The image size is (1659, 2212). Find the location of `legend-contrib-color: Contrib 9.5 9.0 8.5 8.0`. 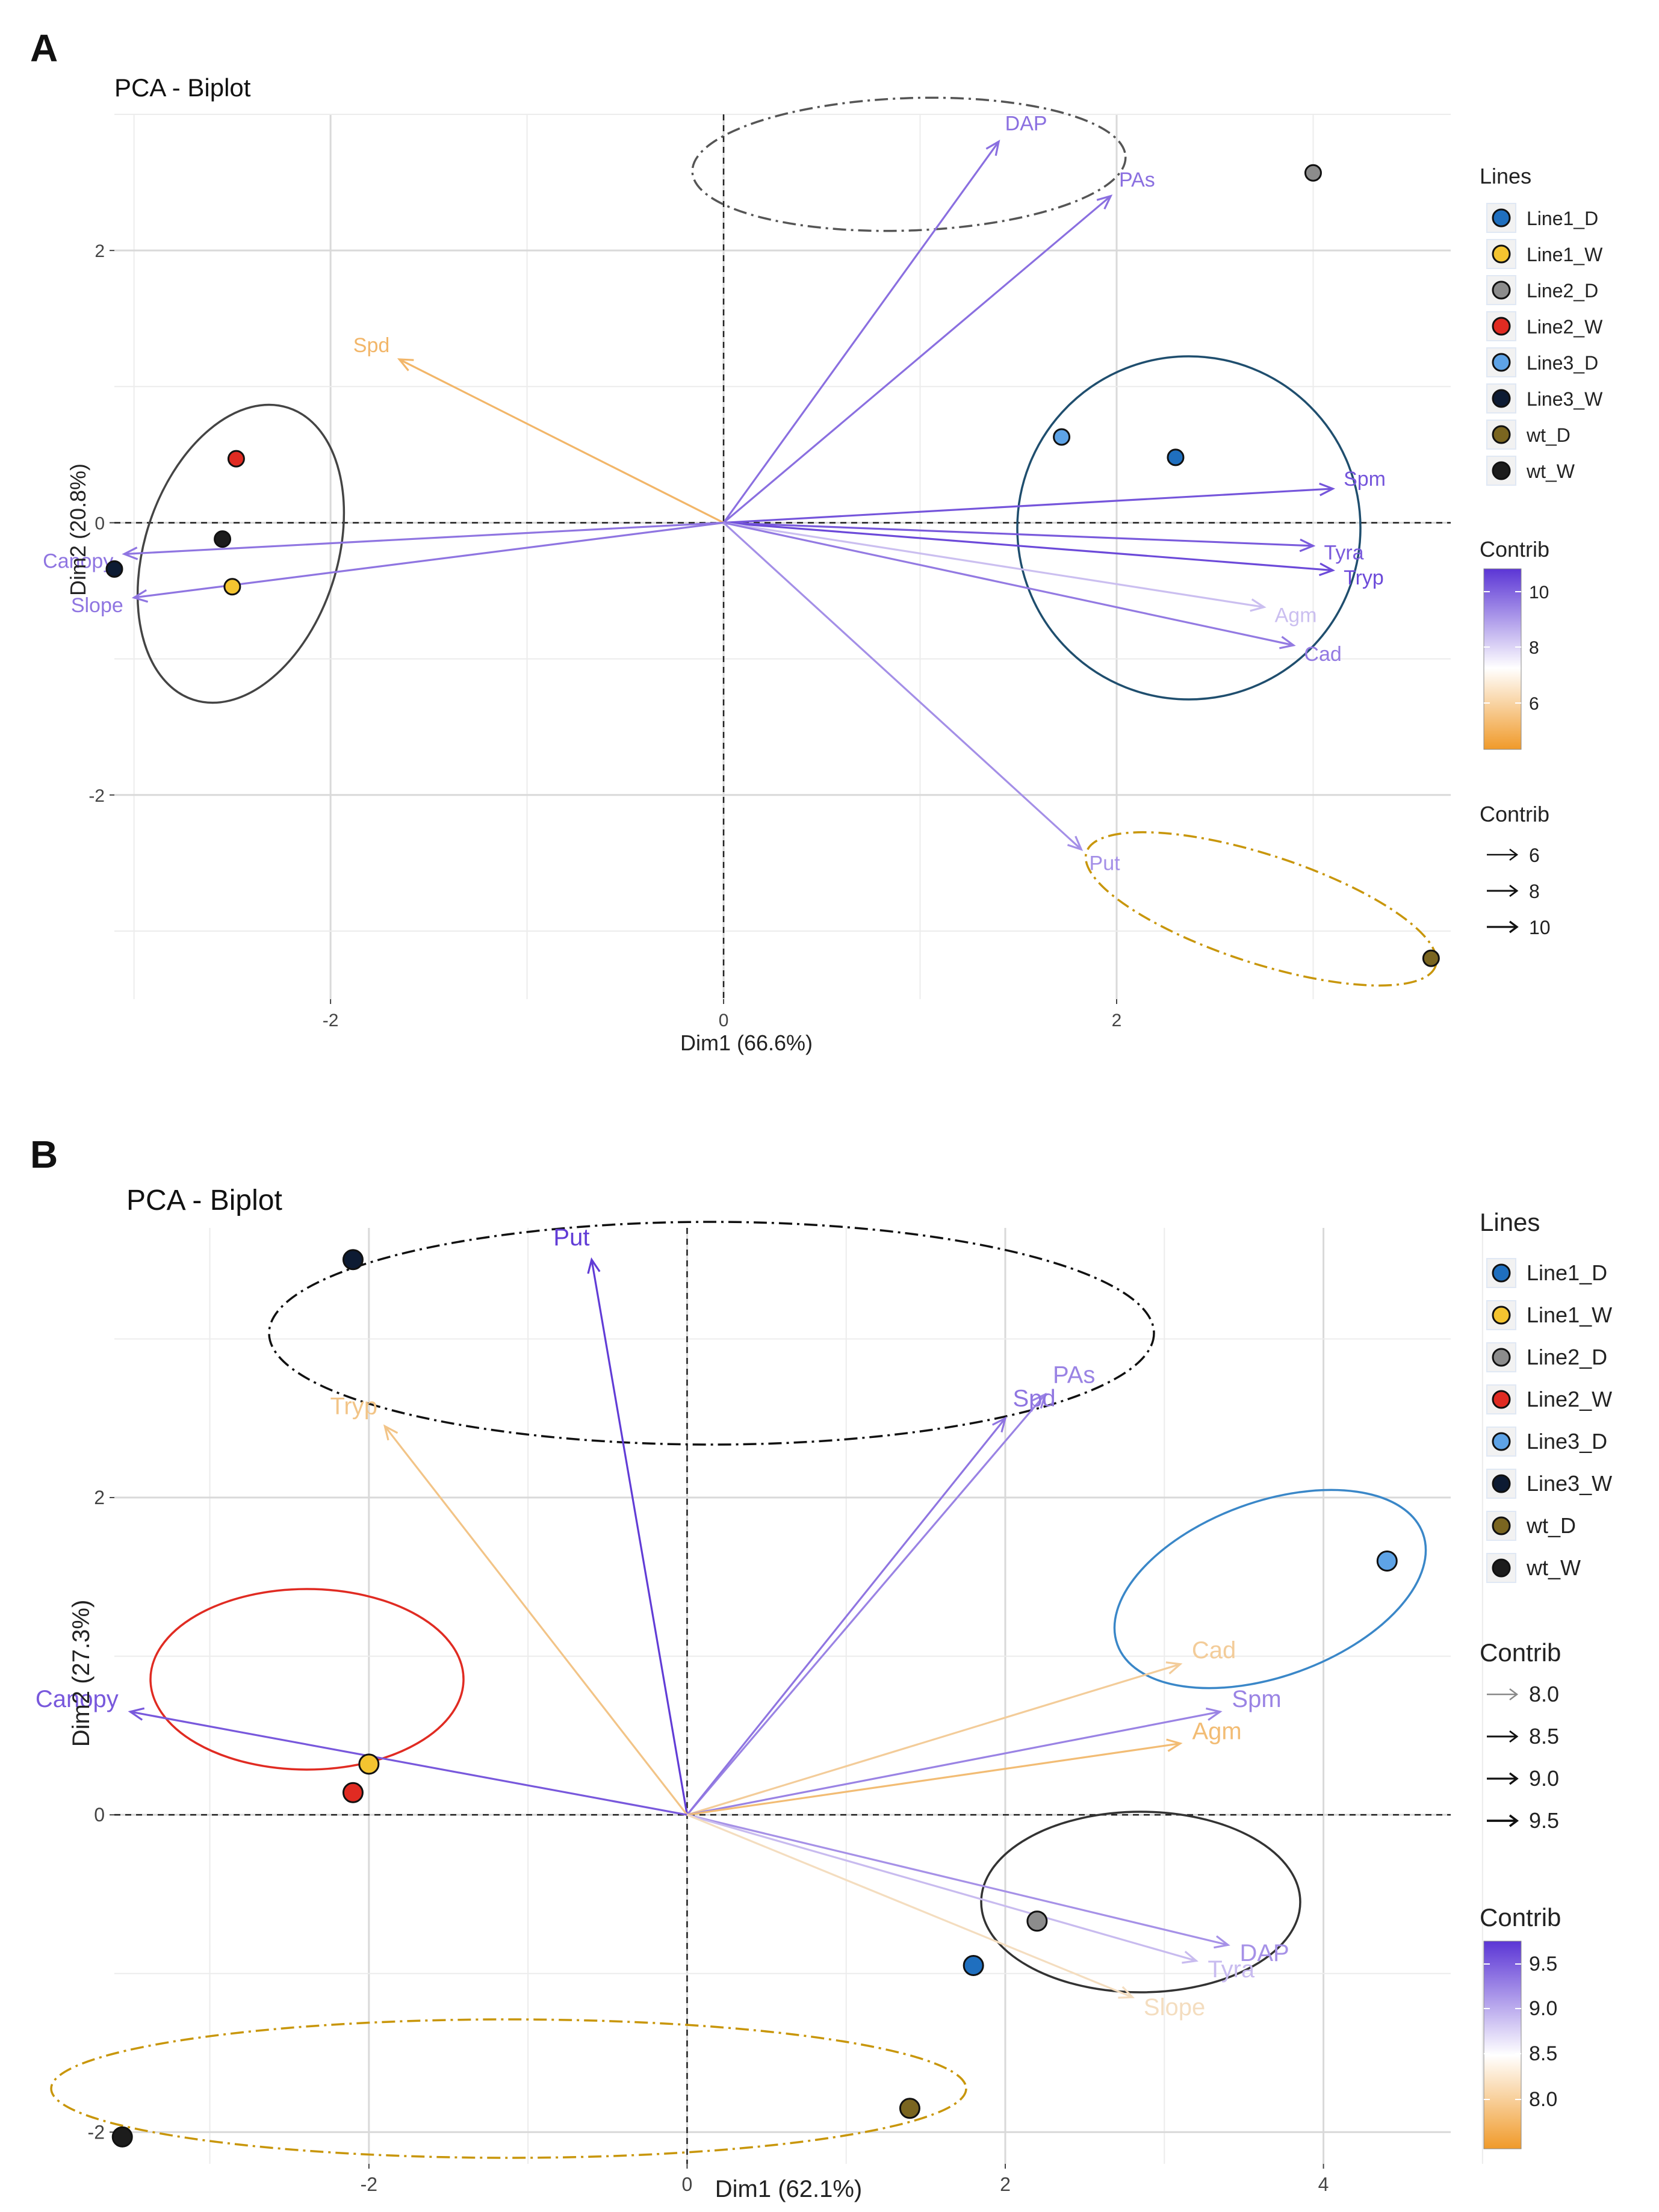

legend-contrib-color: Contrib 9.5 9.0 8.5 8.0 is located at coordinates (1520, 2026).